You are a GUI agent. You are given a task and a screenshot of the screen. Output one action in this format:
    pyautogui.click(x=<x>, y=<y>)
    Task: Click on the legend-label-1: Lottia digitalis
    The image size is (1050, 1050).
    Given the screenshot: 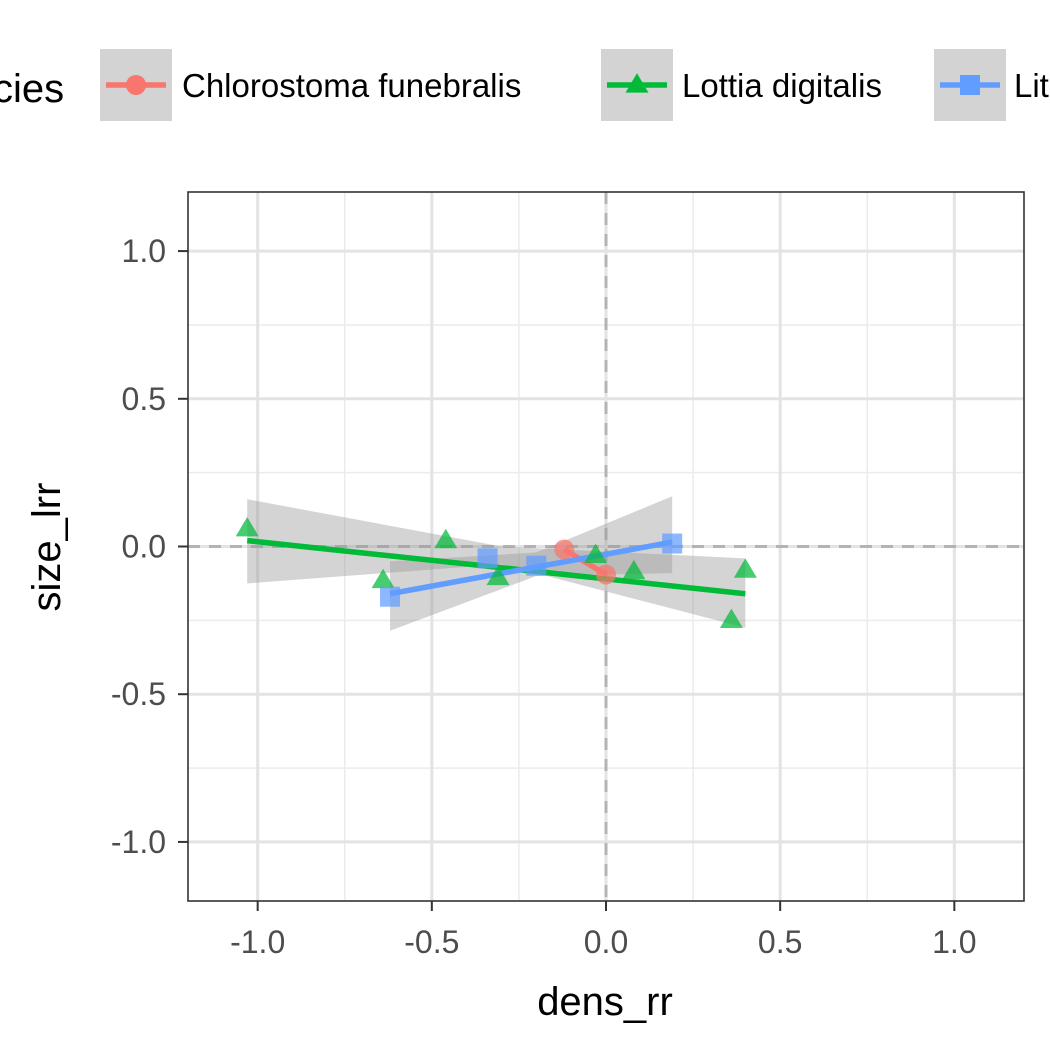 What is the action you would take?
    pyautogui.click(x=782, y=85)
    